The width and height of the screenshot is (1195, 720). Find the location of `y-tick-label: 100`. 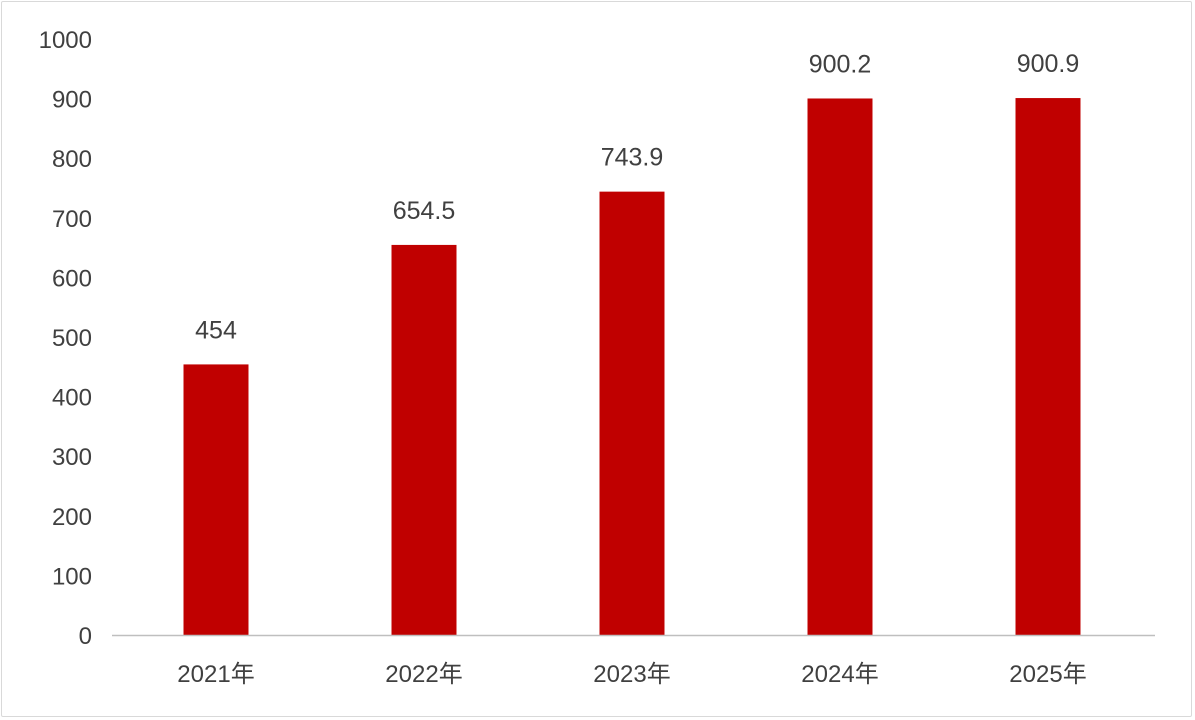

y-tick-label: 100 is located at coordinates (72, 576).